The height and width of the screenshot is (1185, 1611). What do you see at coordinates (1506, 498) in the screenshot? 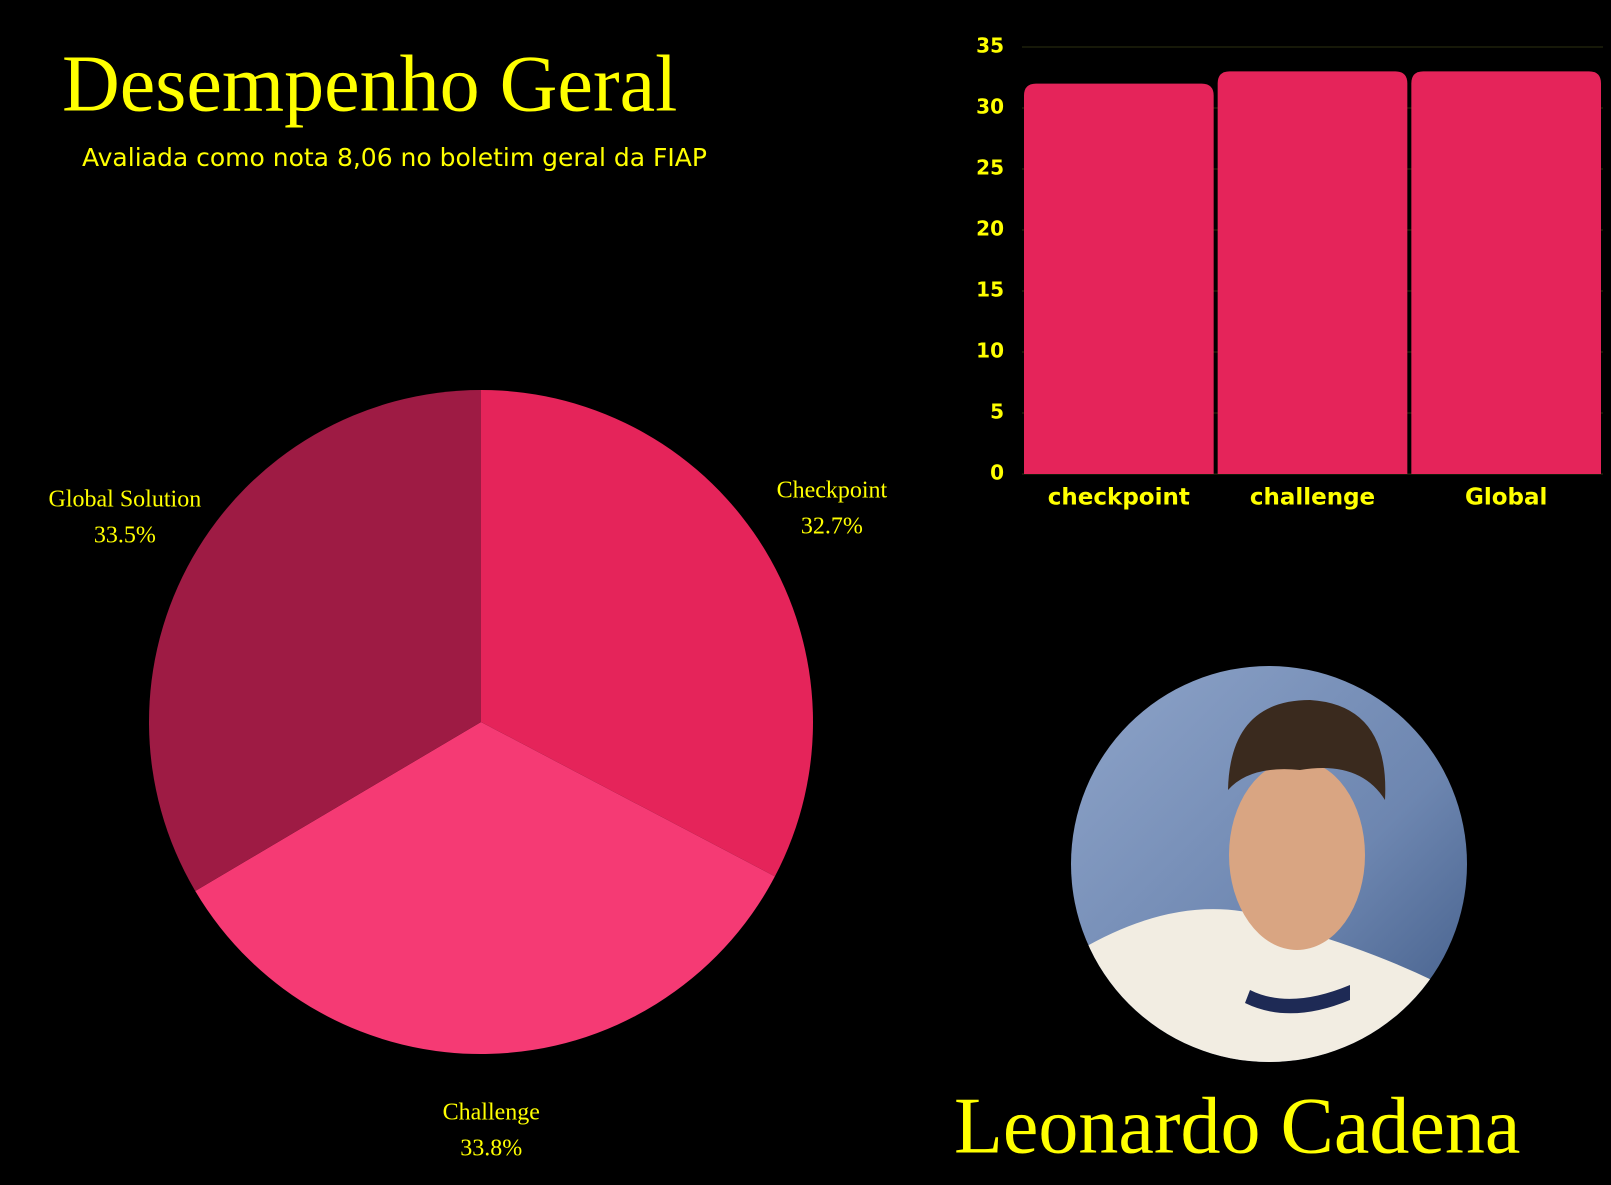
I see `x-tick-label: Global` at bounding box center [1506, 498].